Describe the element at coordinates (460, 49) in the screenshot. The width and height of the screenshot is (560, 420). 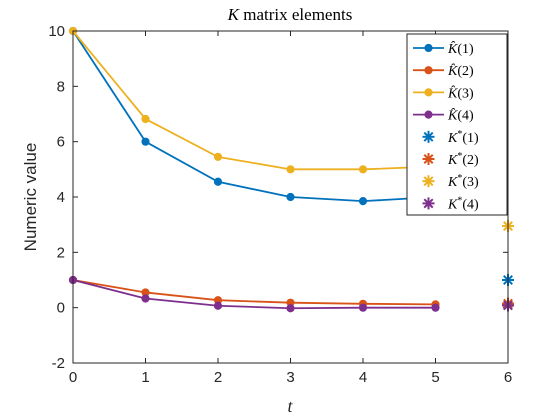
I see `legend-label: K̂(1)` at that location.